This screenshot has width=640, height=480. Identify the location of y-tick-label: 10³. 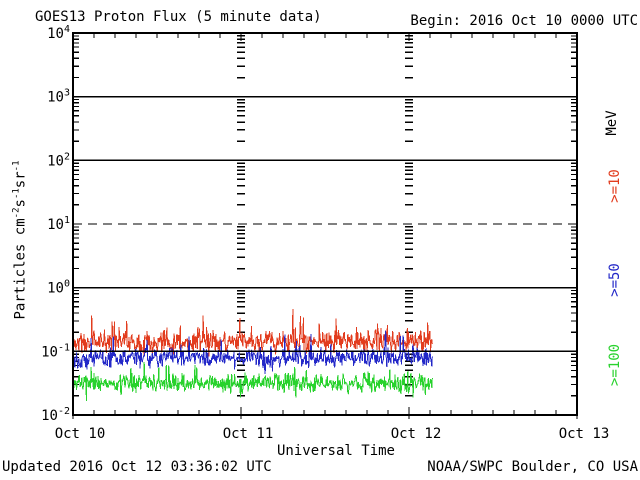
(58, 97).